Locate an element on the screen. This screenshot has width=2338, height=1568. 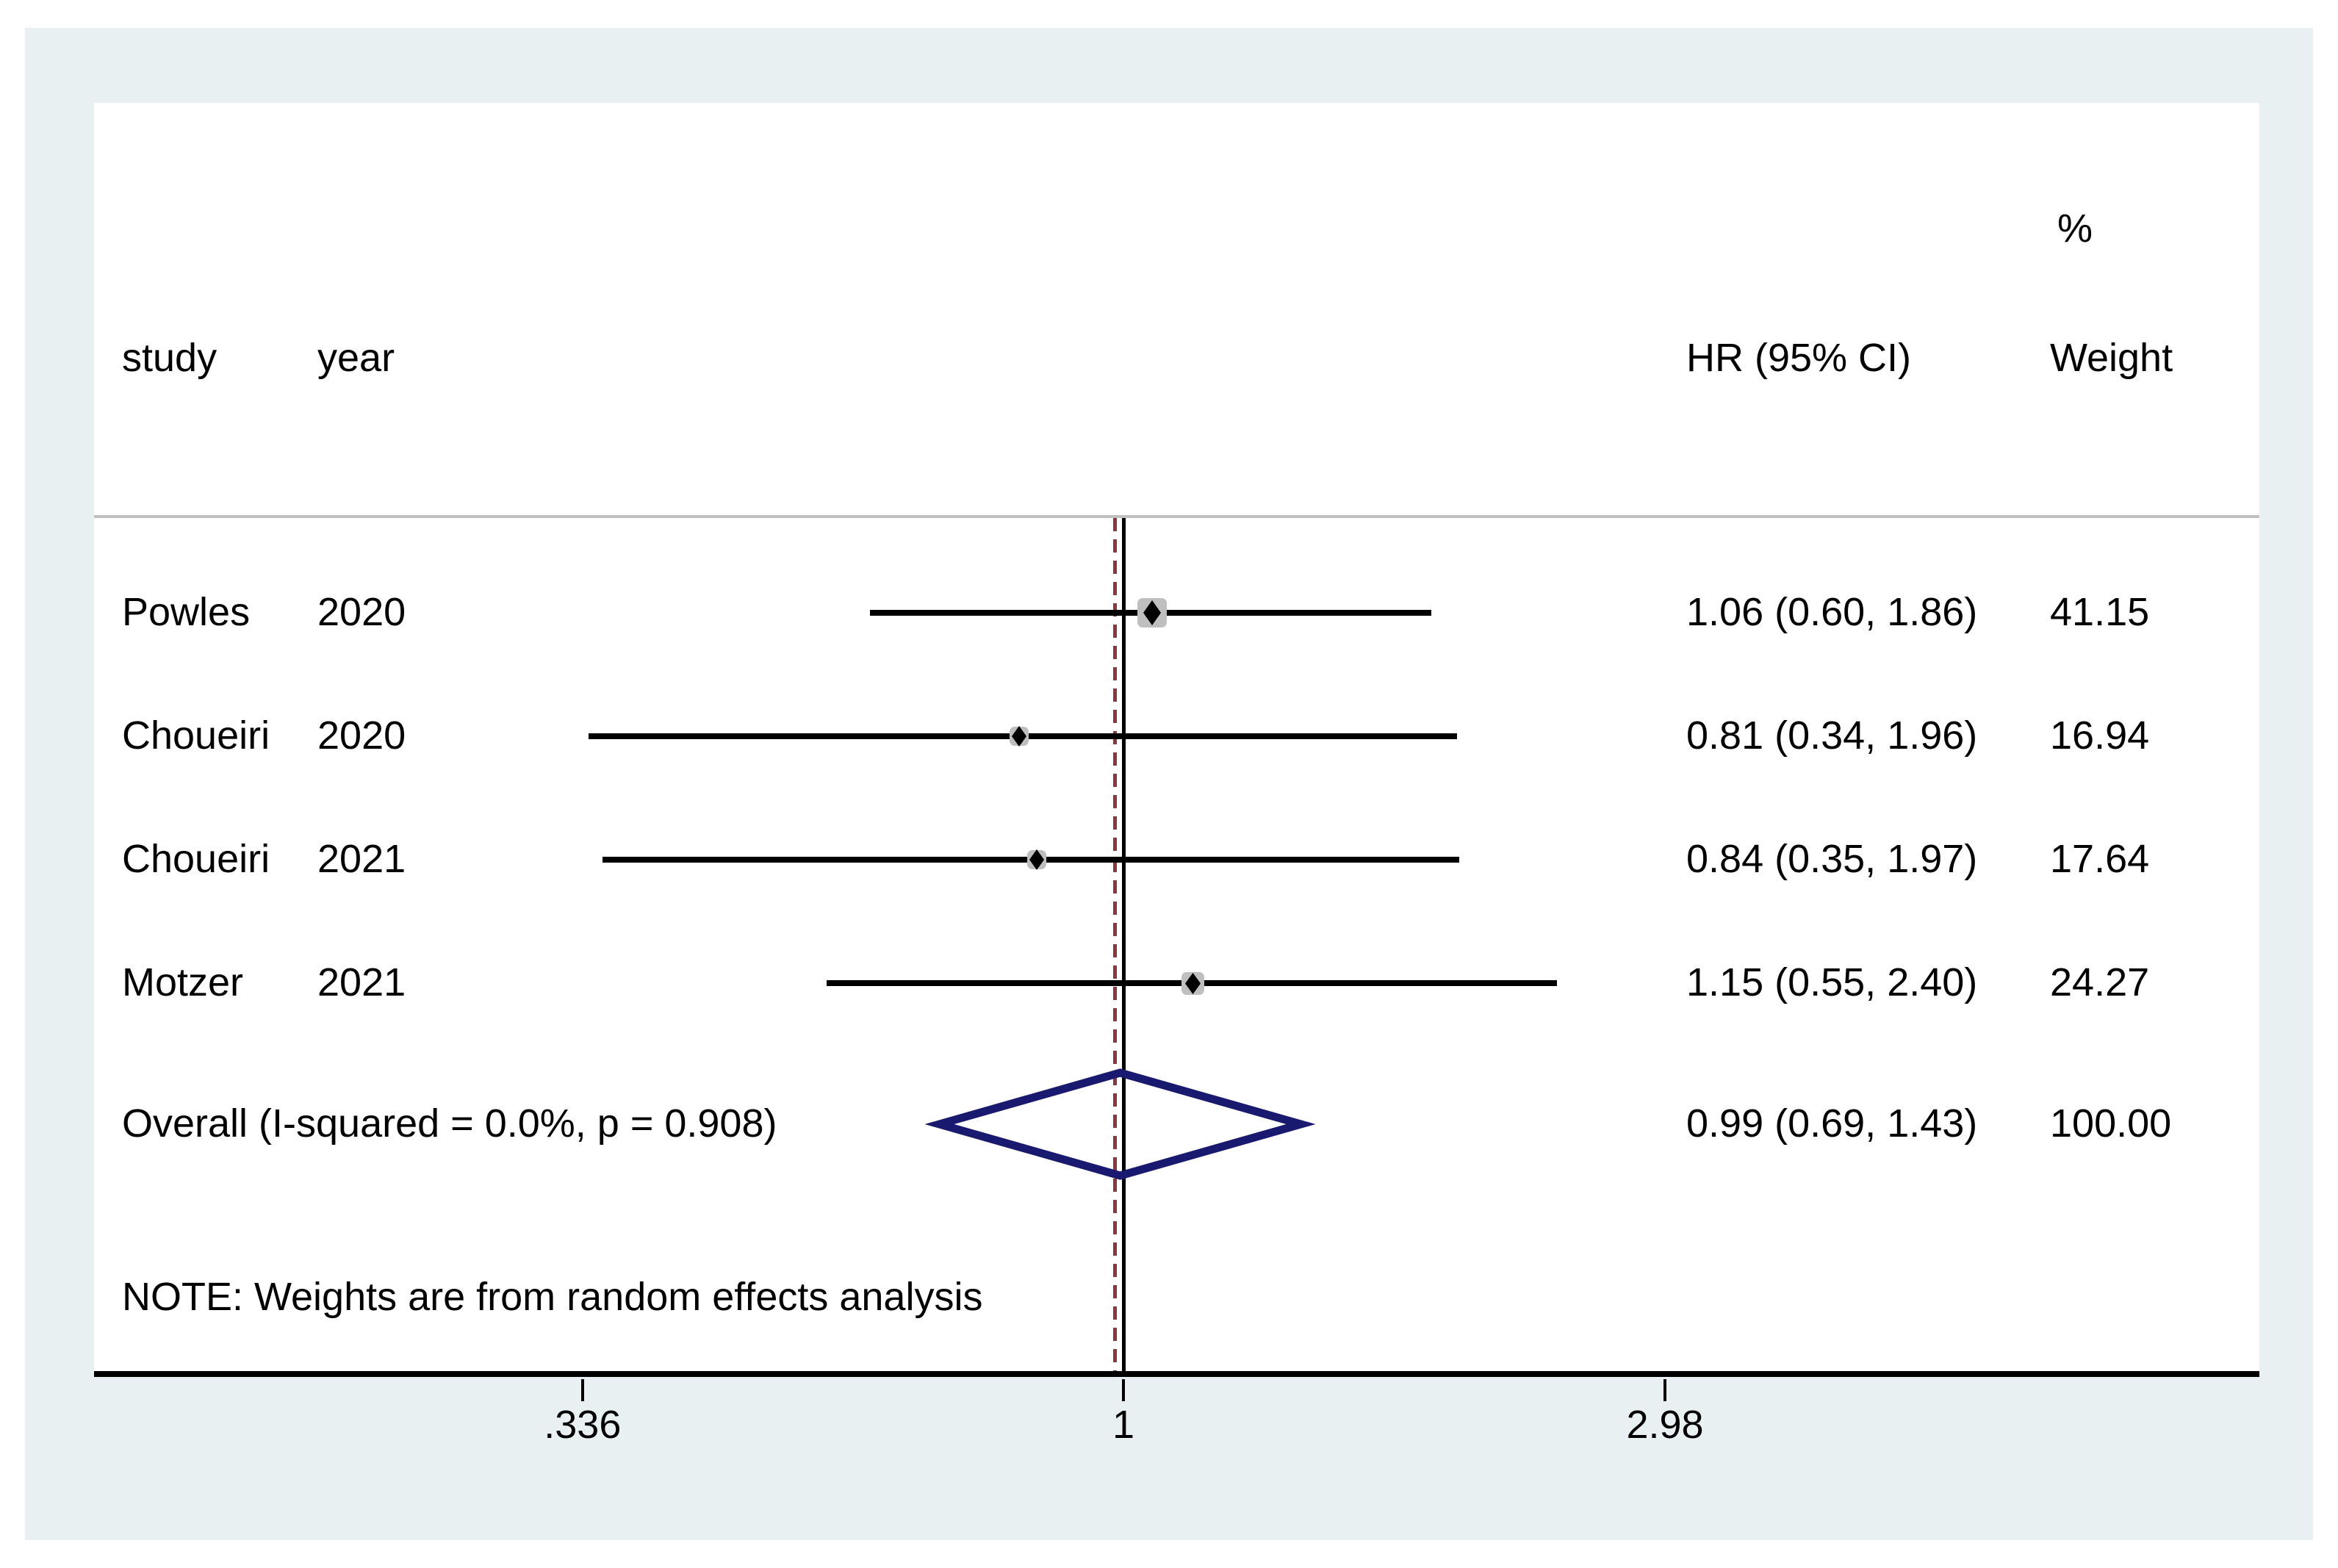
overall-label: Overall (I-squared = 0.0%, p = 0.908) is located at coordinates (449, 1124).